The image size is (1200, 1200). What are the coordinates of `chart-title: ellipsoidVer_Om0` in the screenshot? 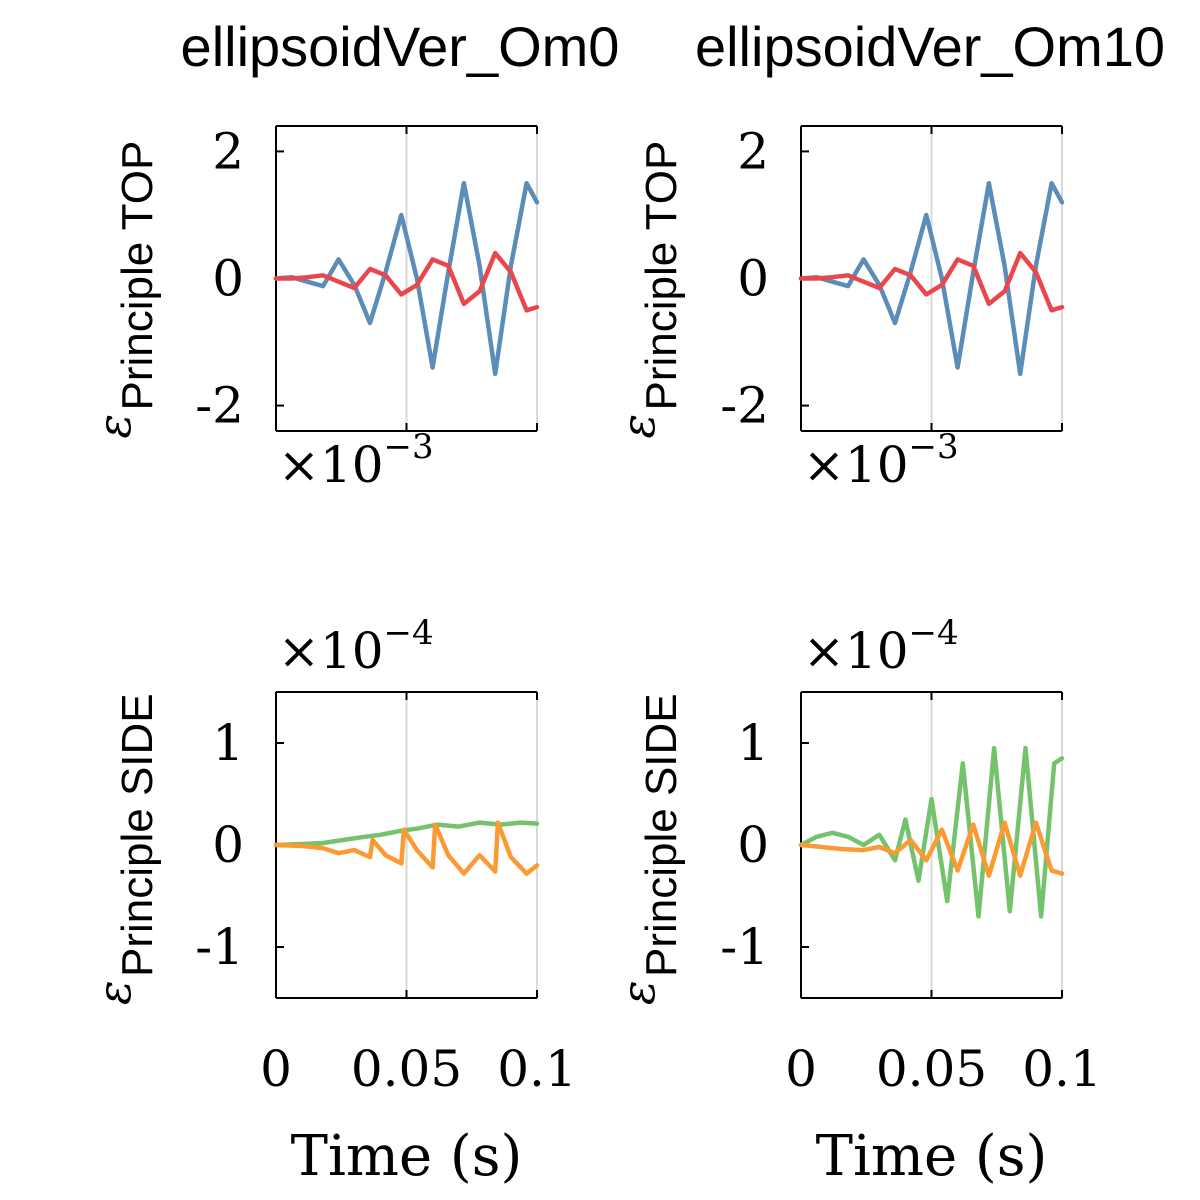 It's located at (400, 46).